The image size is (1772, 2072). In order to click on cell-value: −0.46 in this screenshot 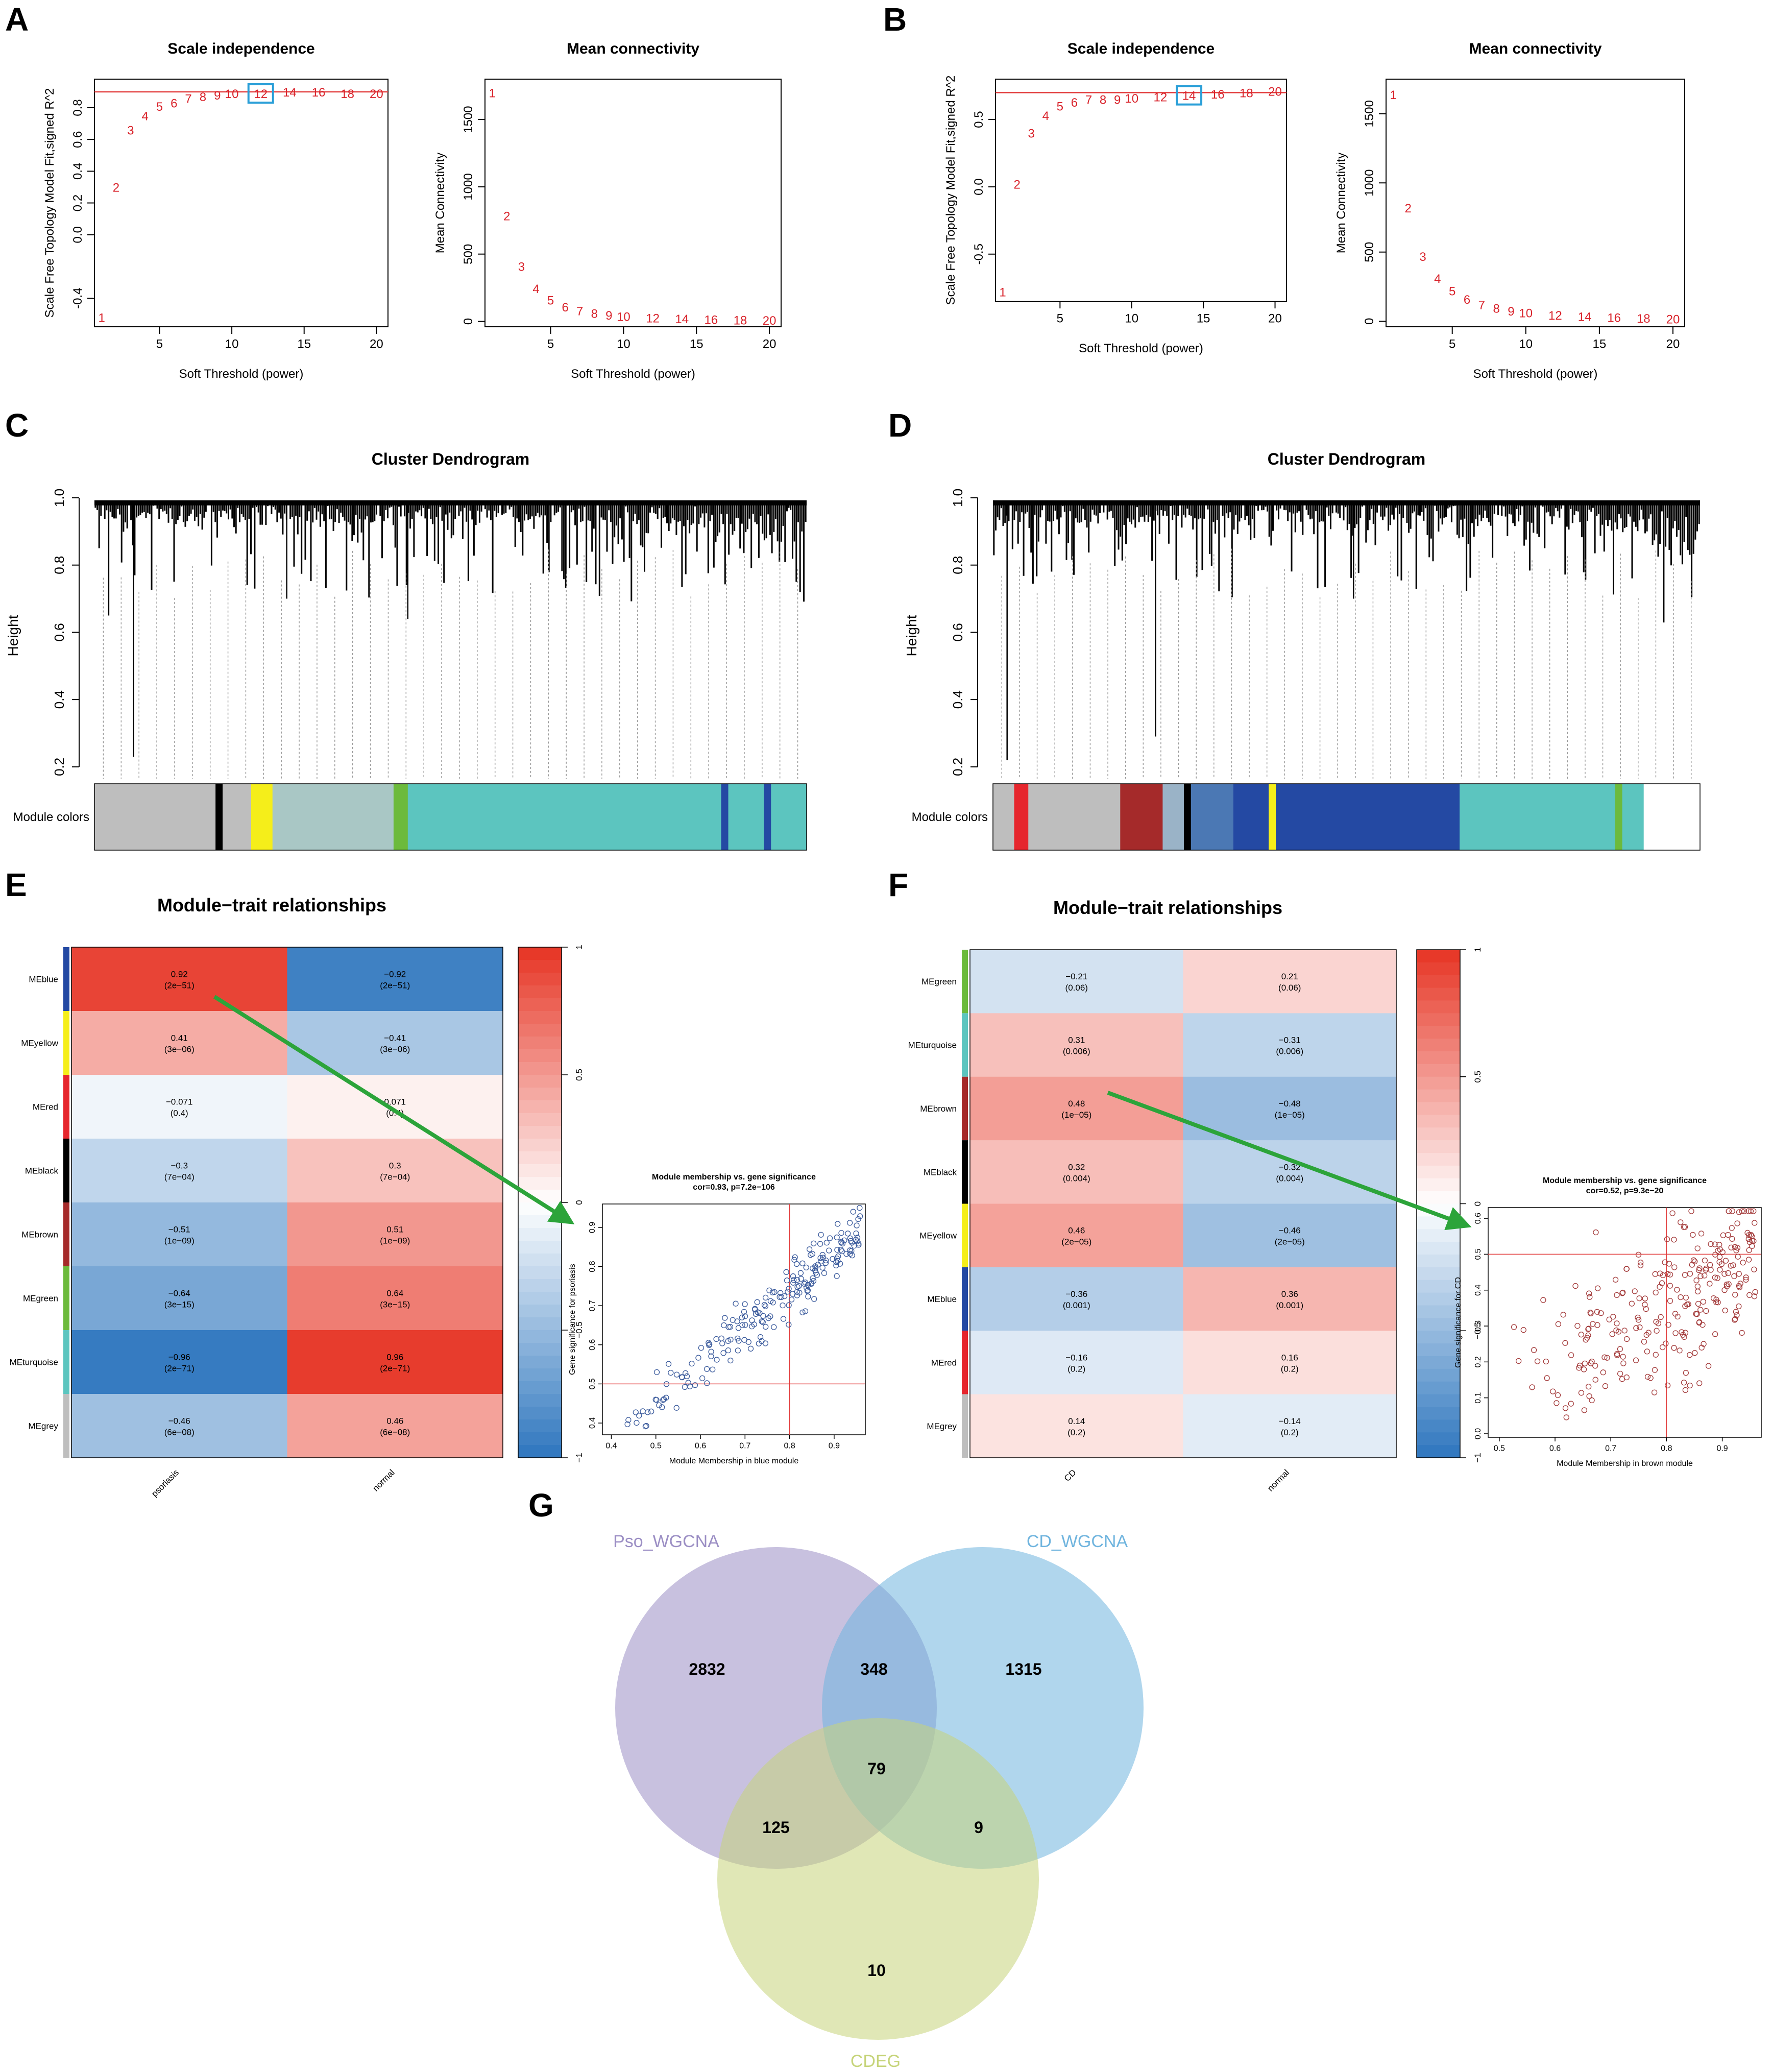, I will do `click(1290, 1231)`.